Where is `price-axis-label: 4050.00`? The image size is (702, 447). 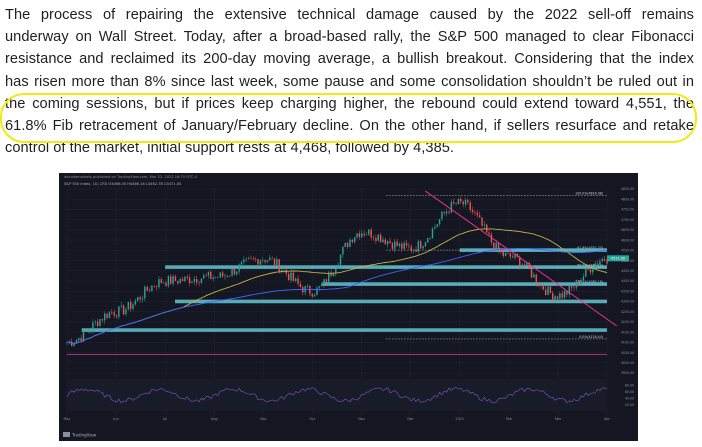 price-axis-label: 4050.00 is located at coordinates (627, 353).